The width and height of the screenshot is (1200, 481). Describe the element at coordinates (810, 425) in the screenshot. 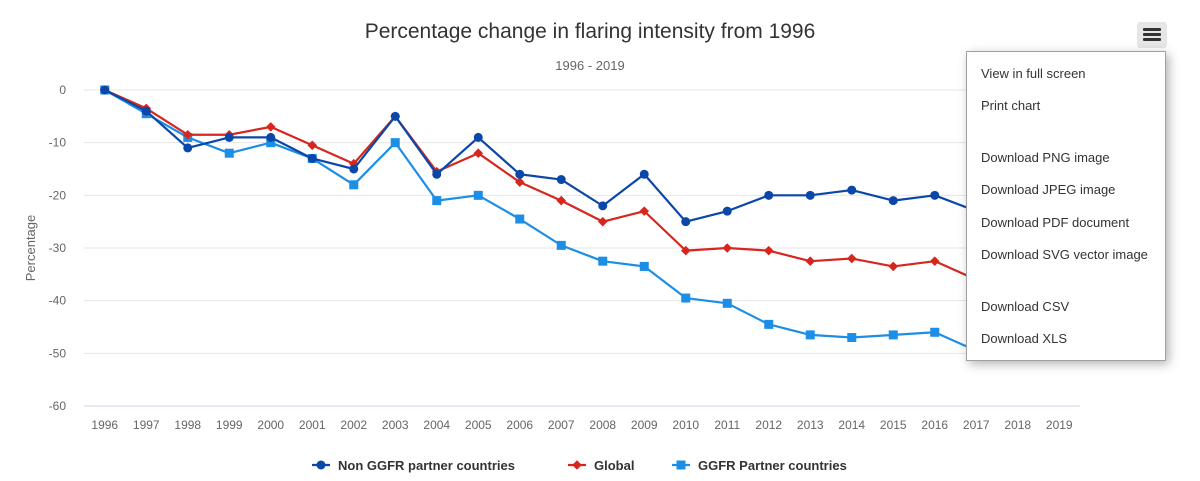

I see `x-tick-label: 2013` at that location.